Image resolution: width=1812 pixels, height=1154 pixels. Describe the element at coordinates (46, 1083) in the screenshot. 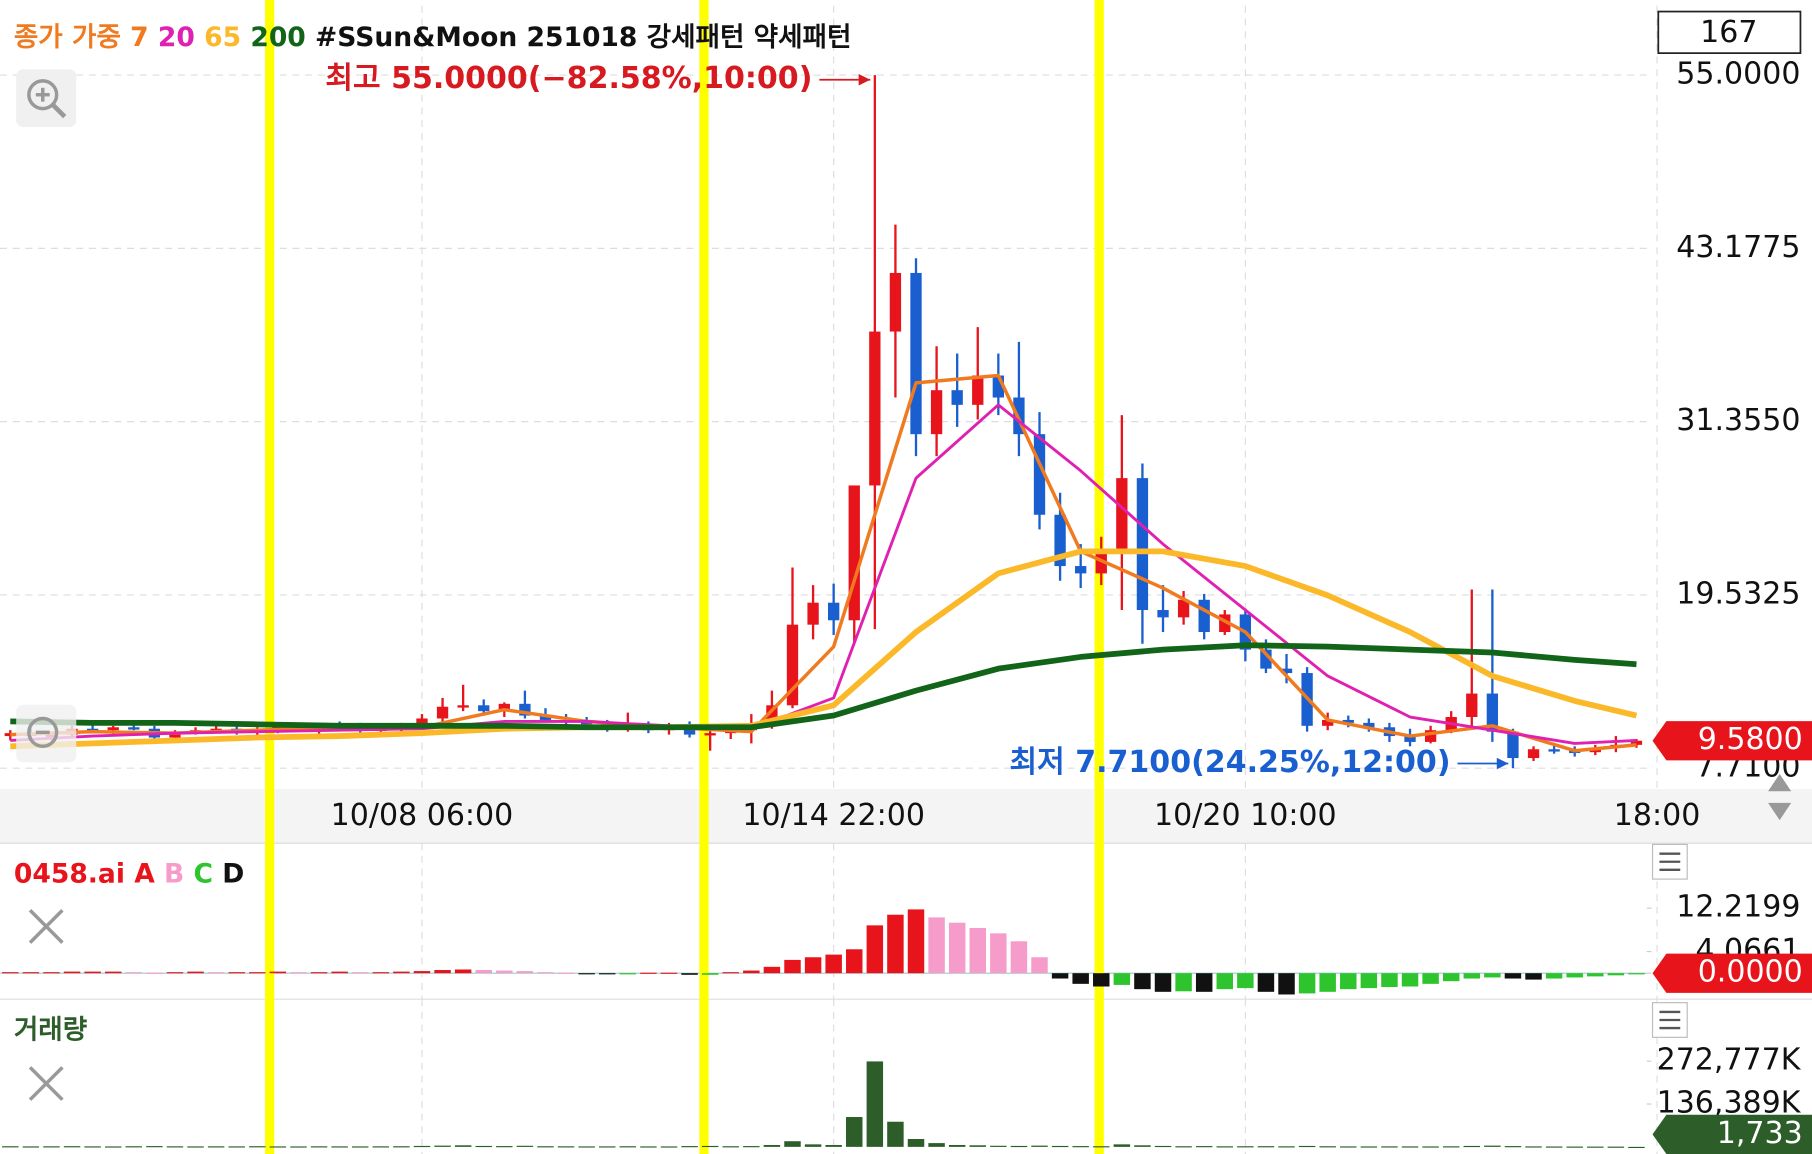

I see `close-volume-button` at that location.